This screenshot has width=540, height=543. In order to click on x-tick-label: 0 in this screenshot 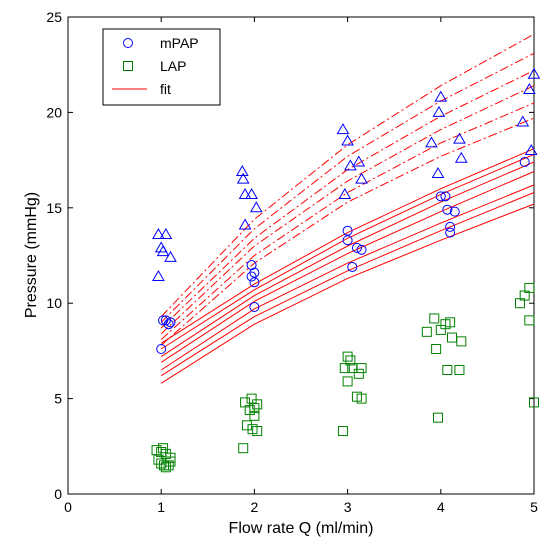, I will do `click(68, 507)`.